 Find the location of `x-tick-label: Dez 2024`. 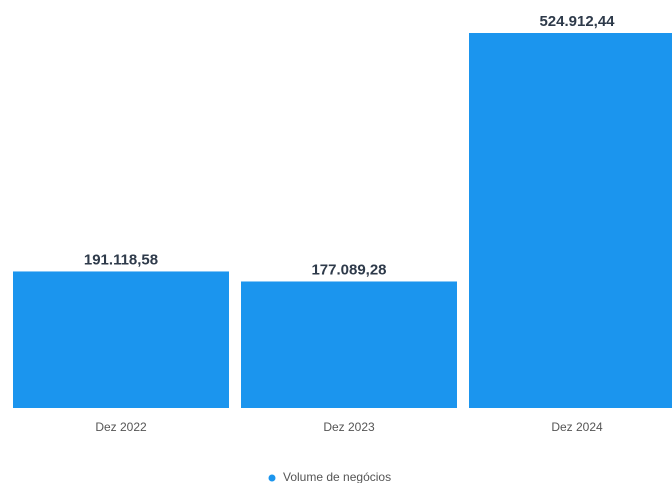

x-tick-label: Dez 2024 is located at coordinates (577, 427).